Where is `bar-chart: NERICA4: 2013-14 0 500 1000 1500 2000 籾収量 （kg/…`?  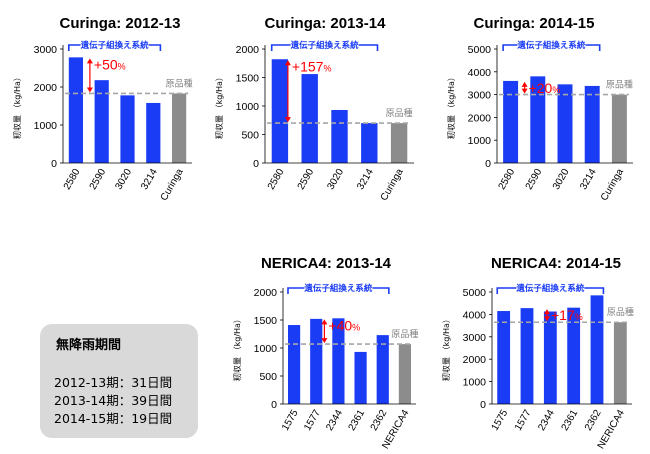
bar-chart: NERICA4: 2013-14 0 500 1000 1500 2000 籾収量 （kg/… is located at coordinates (325, 353).